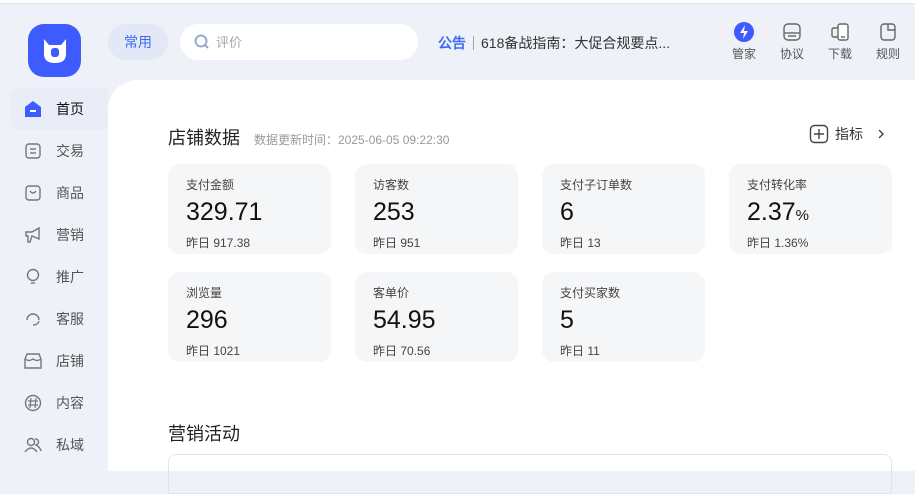 The image size is (915, 494). I want to click on rules-icon, so click(888, 32).